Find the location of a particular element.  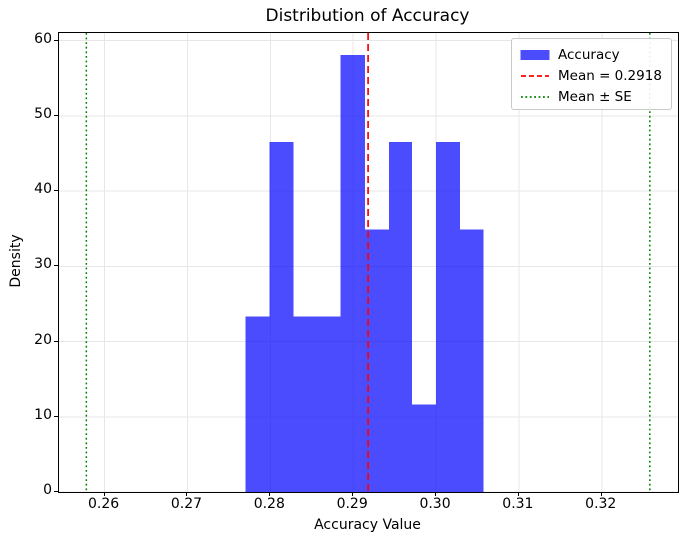

y-tick-label: 60 is located at coordinates (43, 38).